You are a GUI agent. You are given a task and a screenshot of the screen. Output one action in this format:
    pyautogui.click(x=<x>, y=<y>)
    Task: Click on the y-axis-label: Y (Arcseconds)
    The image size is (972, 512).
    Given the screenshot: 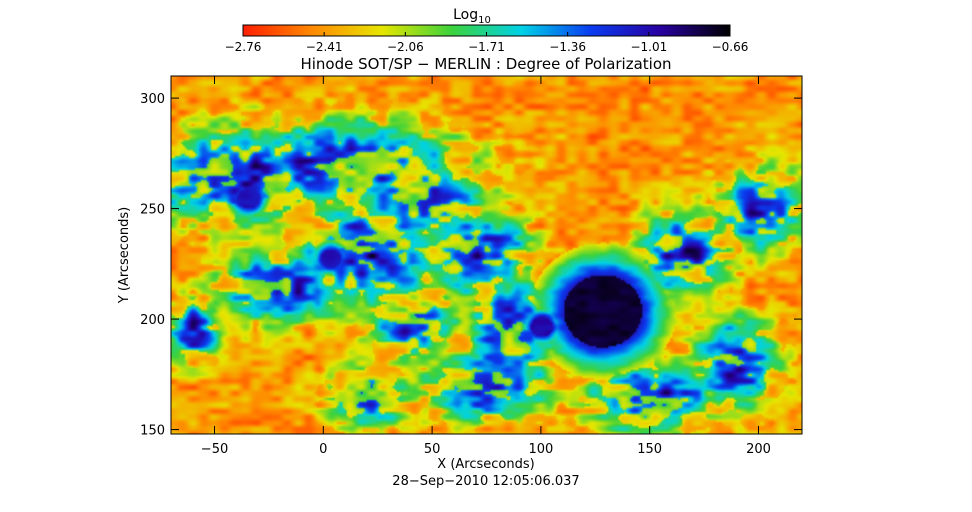 What is the action you would take?
    pyautogui.click(x=124, y=255)
    